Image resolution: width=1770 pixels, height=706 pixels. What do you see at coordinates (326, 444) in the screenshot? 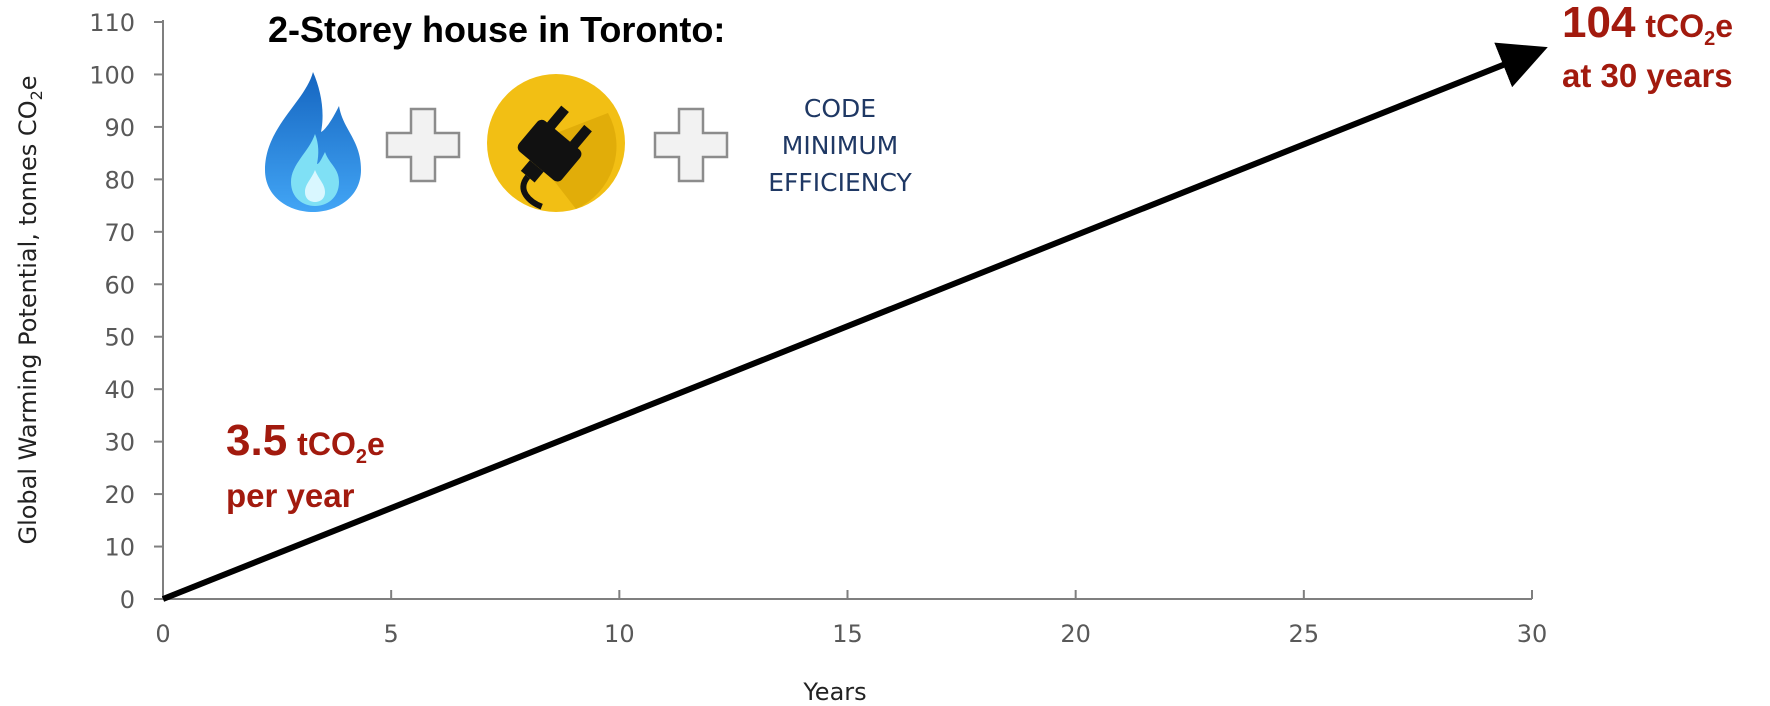
I see `annotation-rate-unit: tCO` at bounding box center [326, 444].